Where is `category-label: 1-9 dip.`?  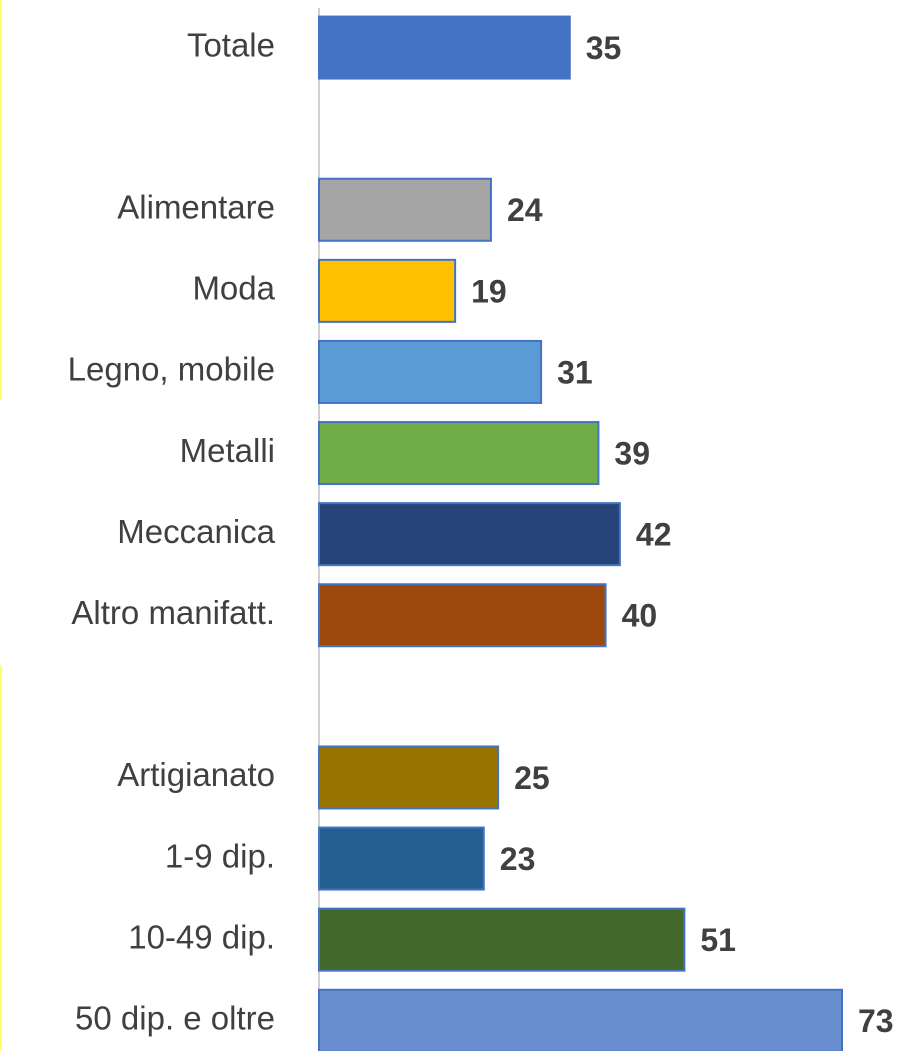 category-label: 1-9 dip. is located at coordinates (220, 855).